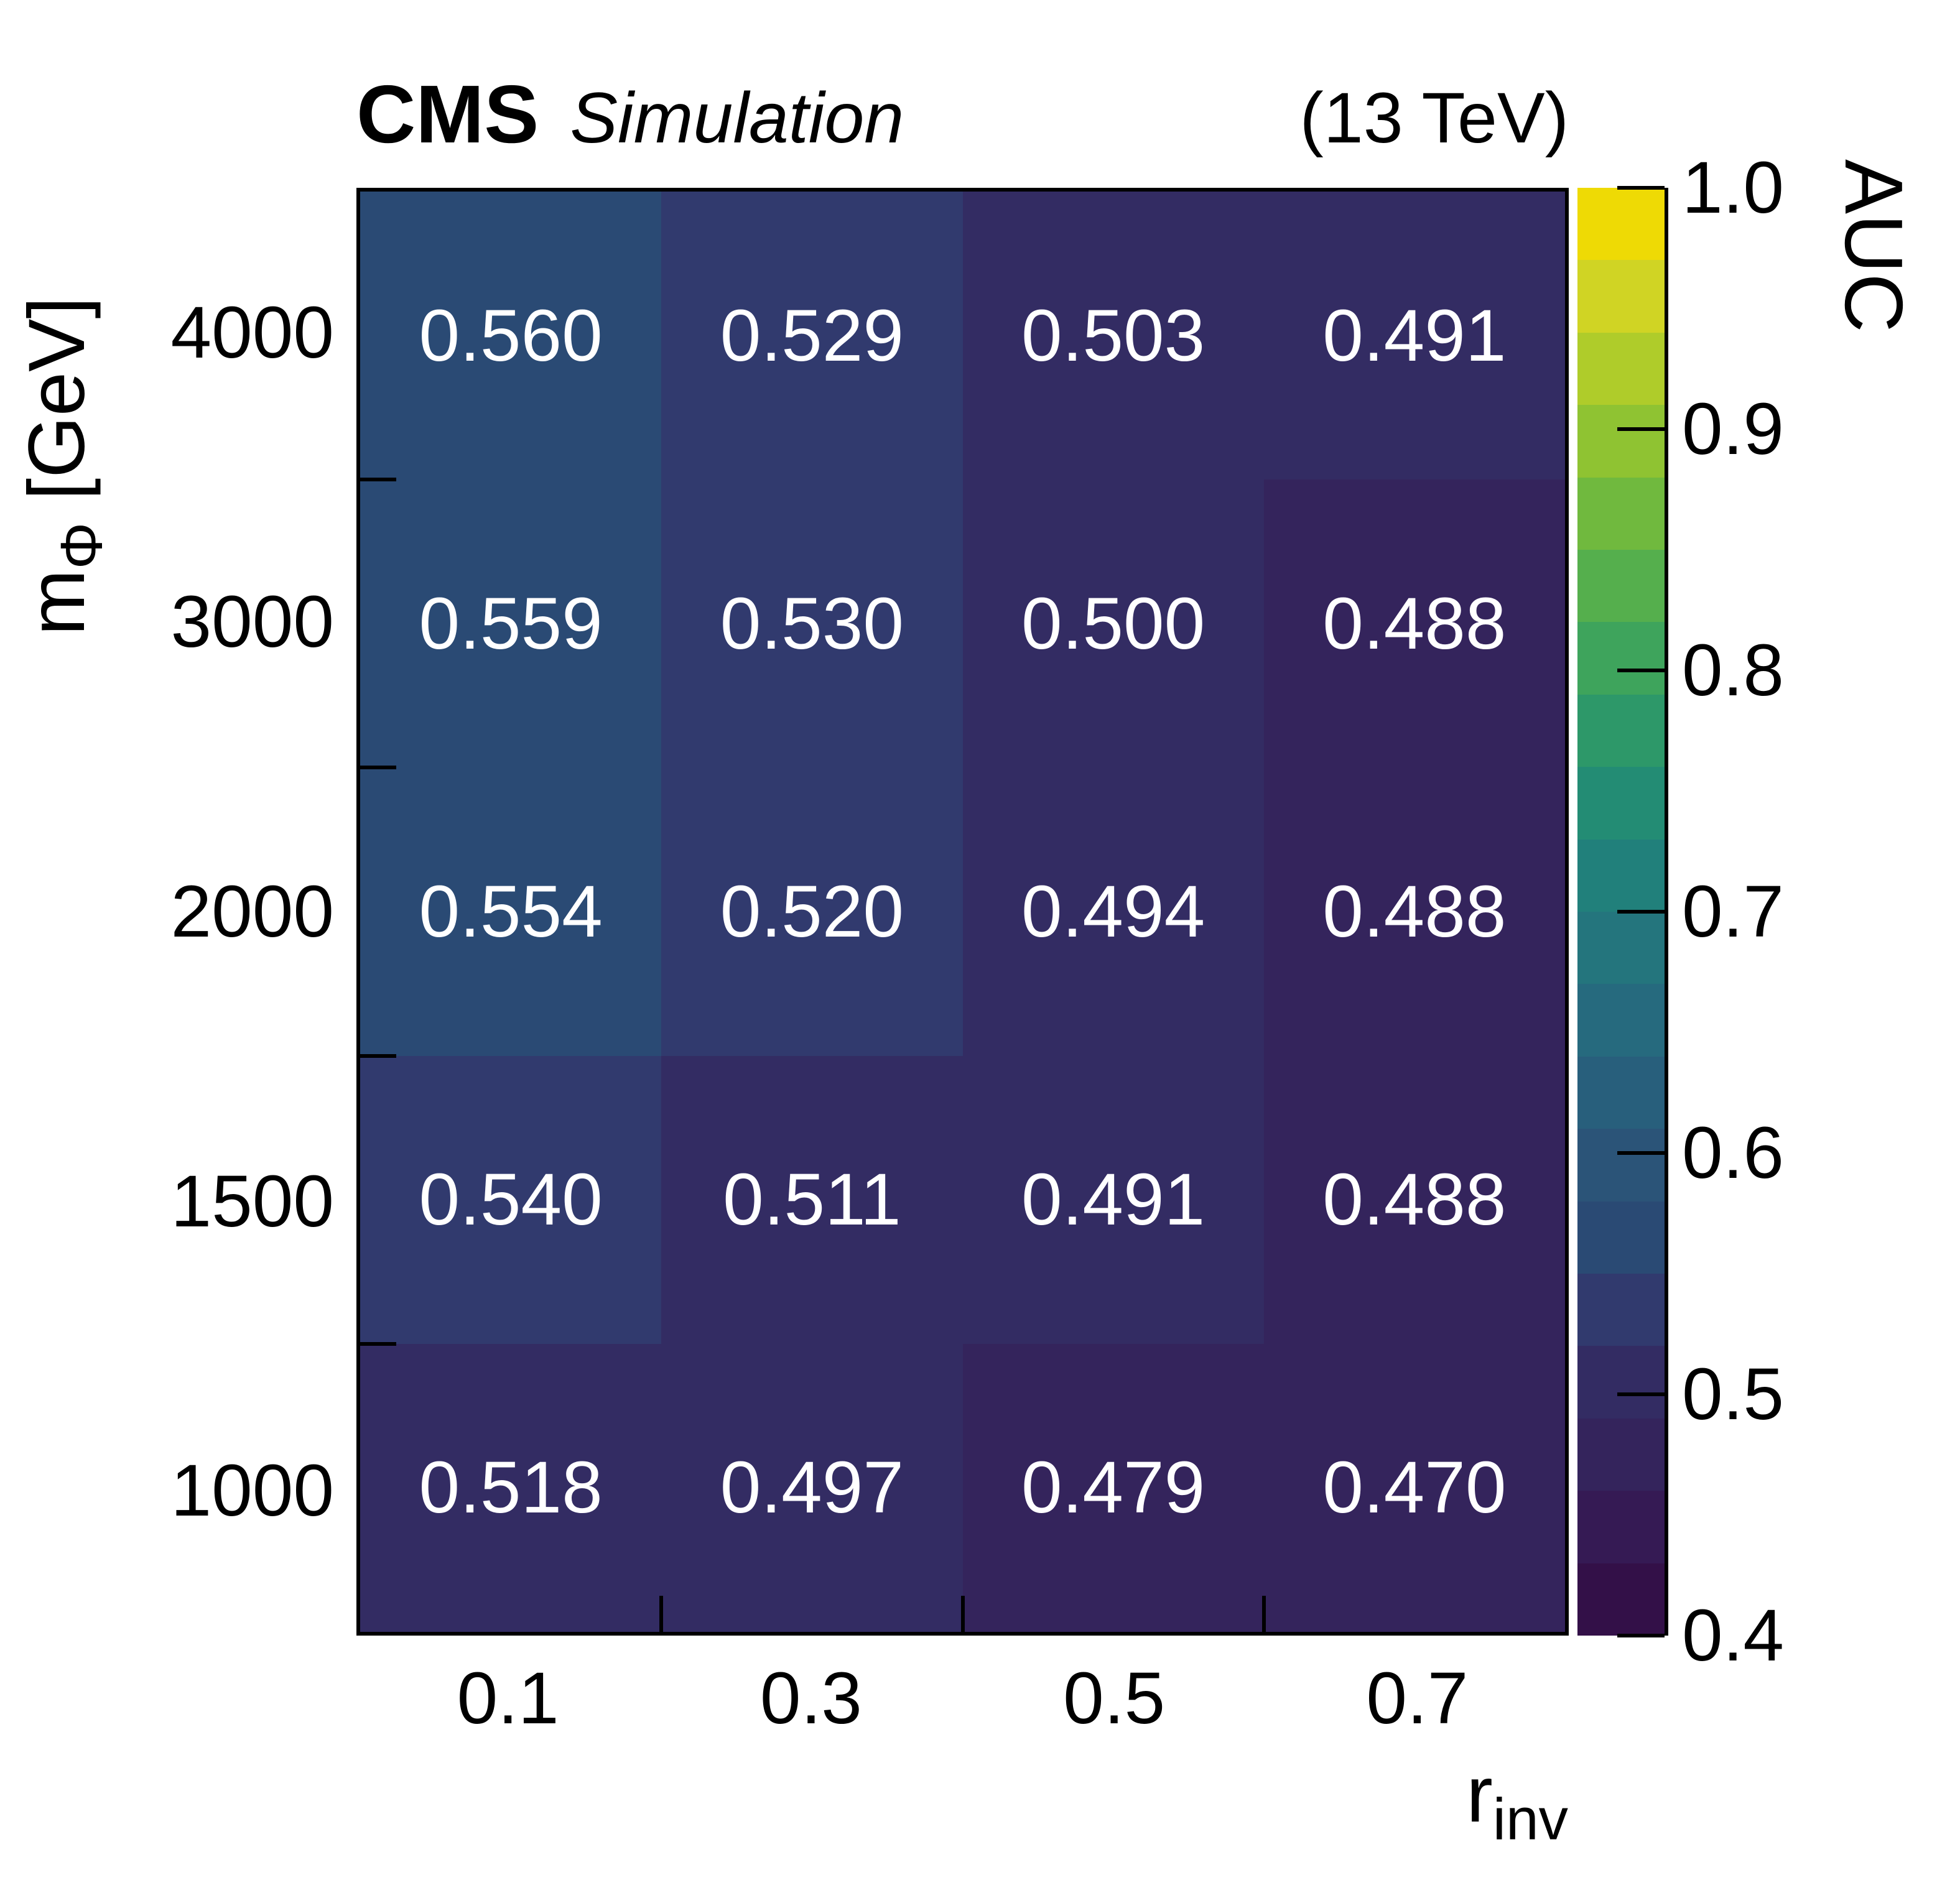  I want to click on cell-value-label: 0.560, so click(511, 335).